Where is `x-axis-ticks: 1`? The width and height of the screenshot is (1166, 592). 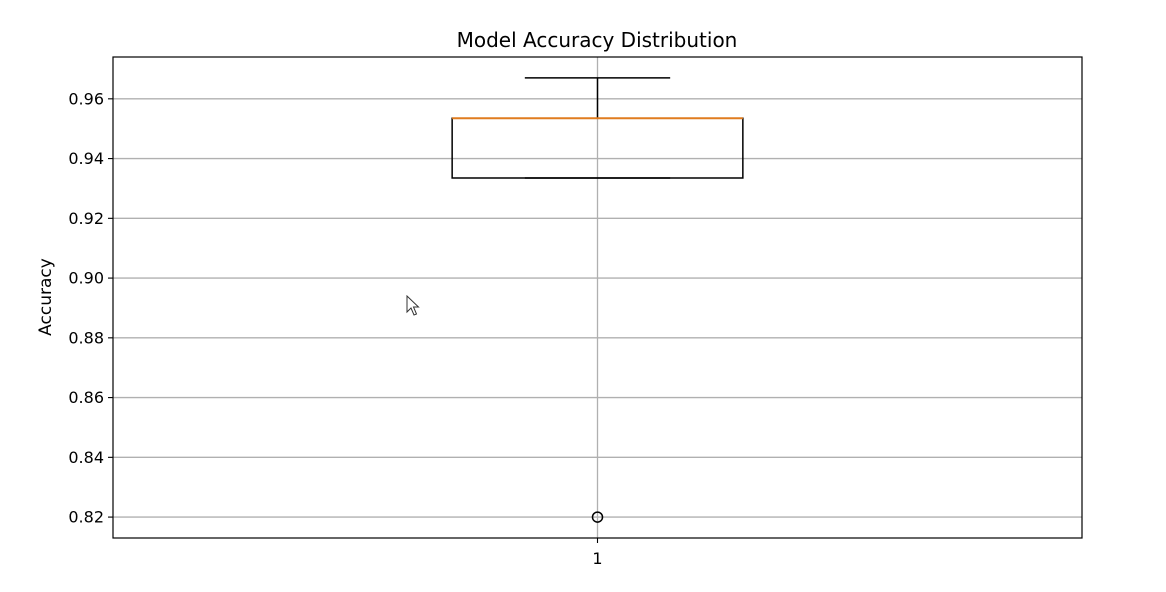 x-axis-ticks: 1 is located at coordinates (597, 553).